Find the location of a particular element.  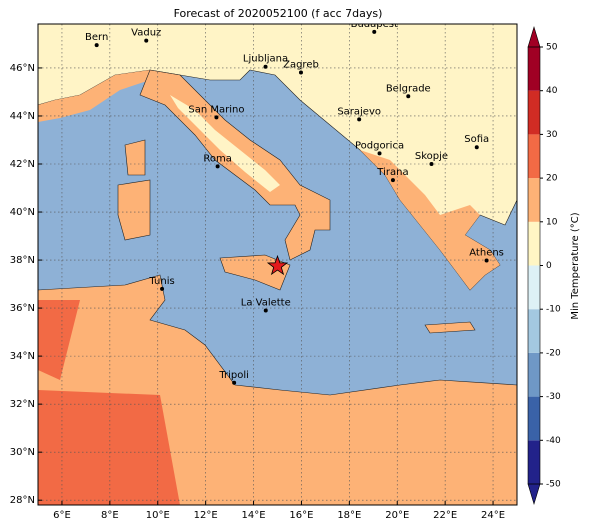

city-label: Ljubljana is located at coordinates (265, 59).